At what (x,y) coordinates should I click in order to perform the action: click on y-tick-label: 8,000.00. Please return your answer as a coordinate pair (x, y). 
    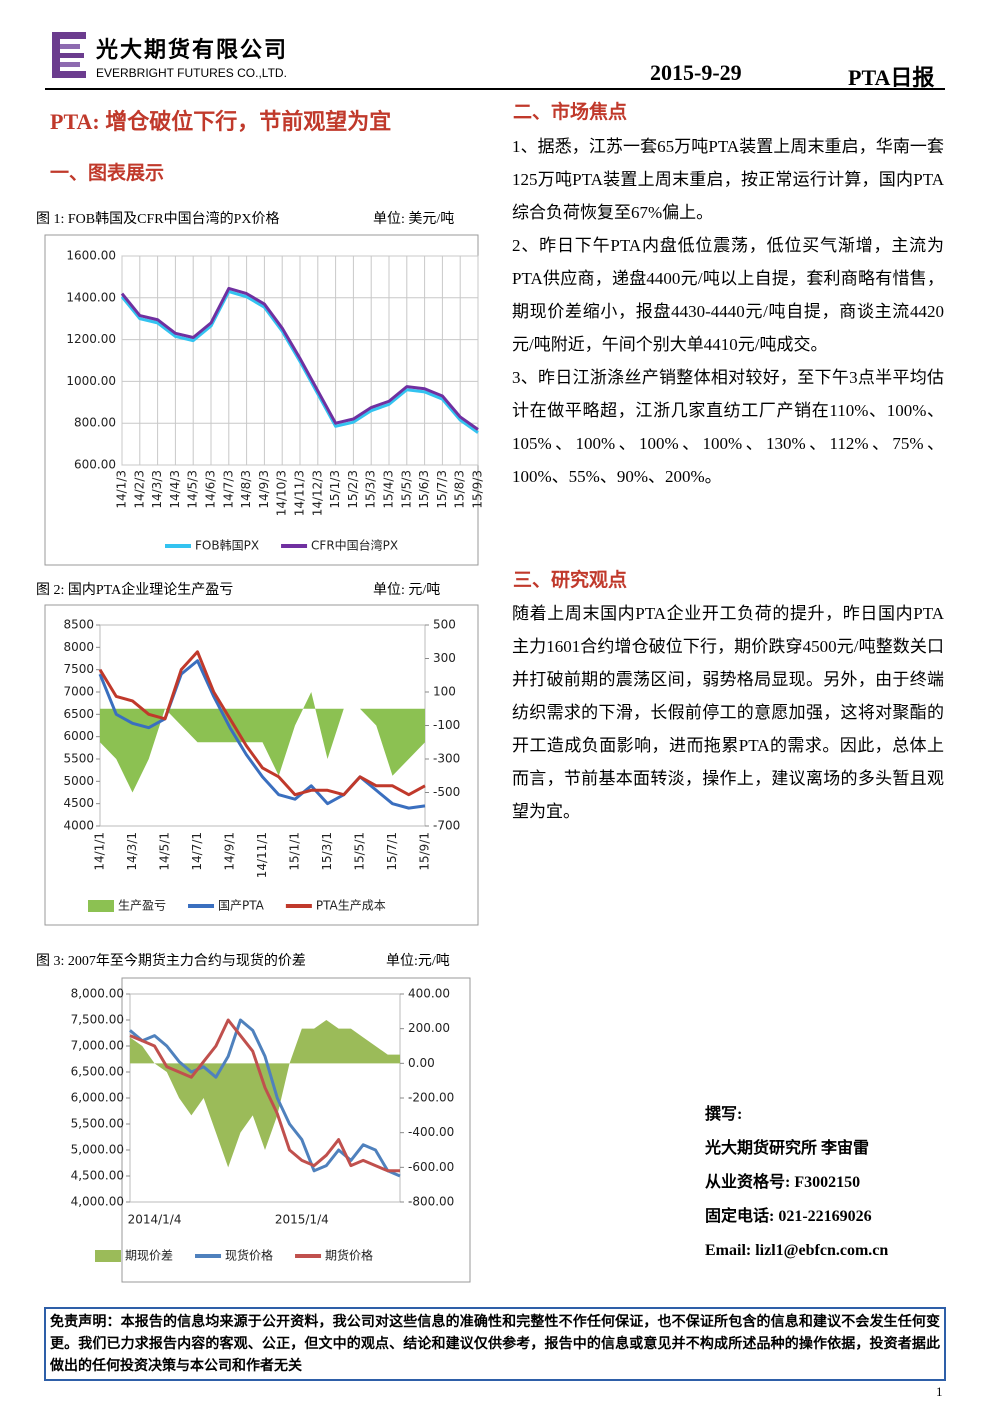
    Looking at the image, I should click on (97, 994).